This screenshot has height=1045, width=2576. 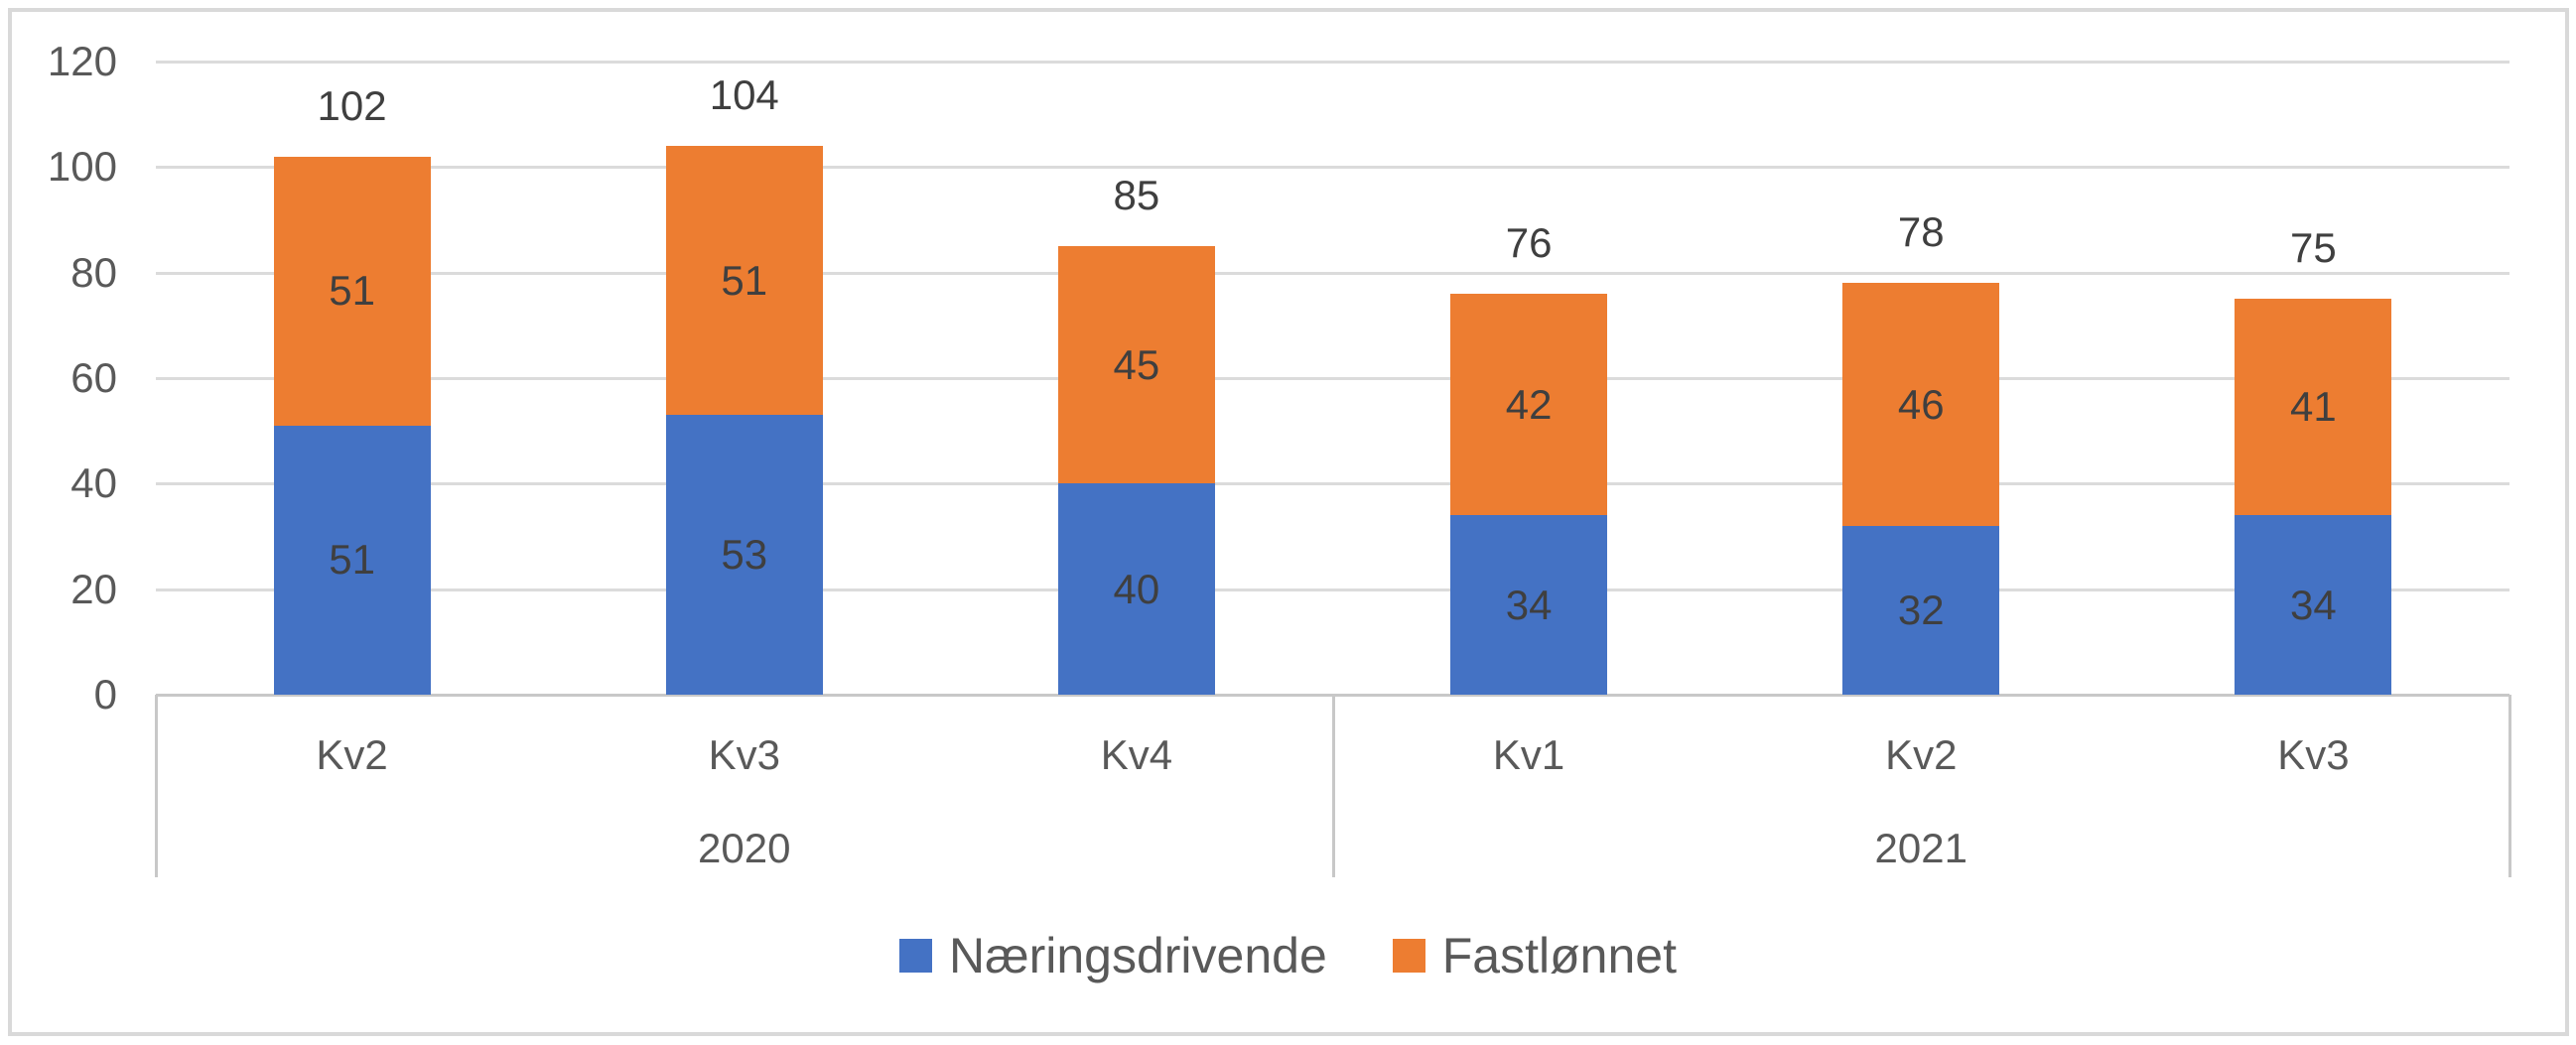 I want to click on total-label: 76, so click(x=1529, y=242).